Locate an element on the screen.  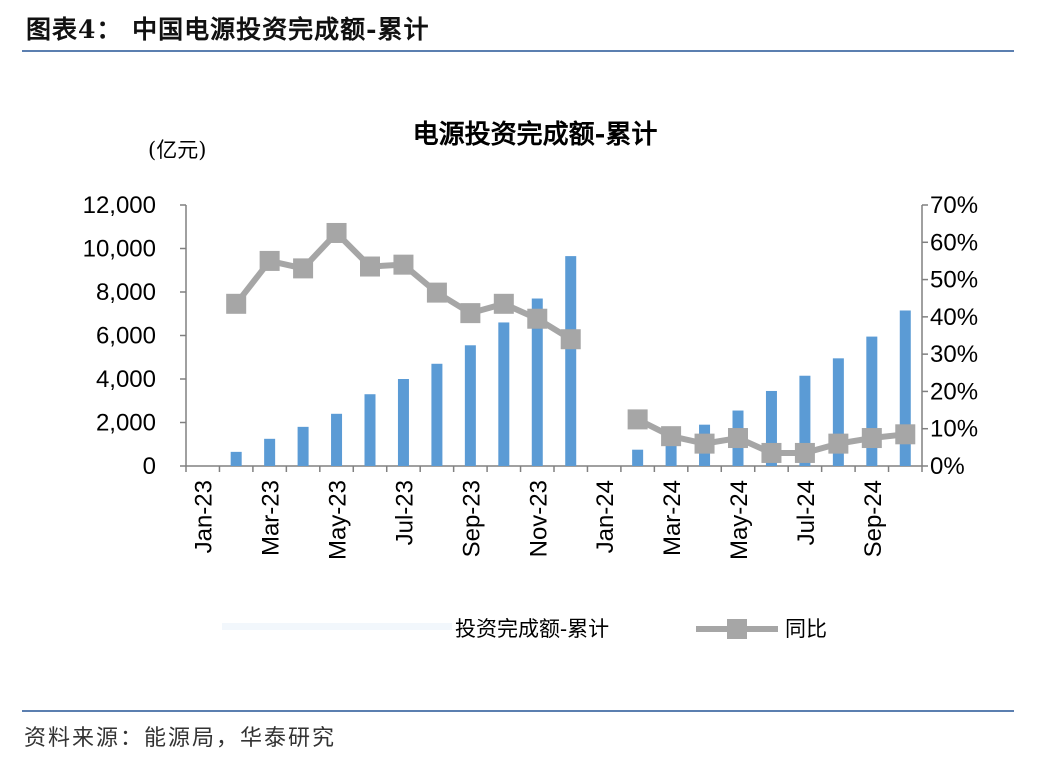
right-tick-label: 60% is located at coordinates (954, 242).